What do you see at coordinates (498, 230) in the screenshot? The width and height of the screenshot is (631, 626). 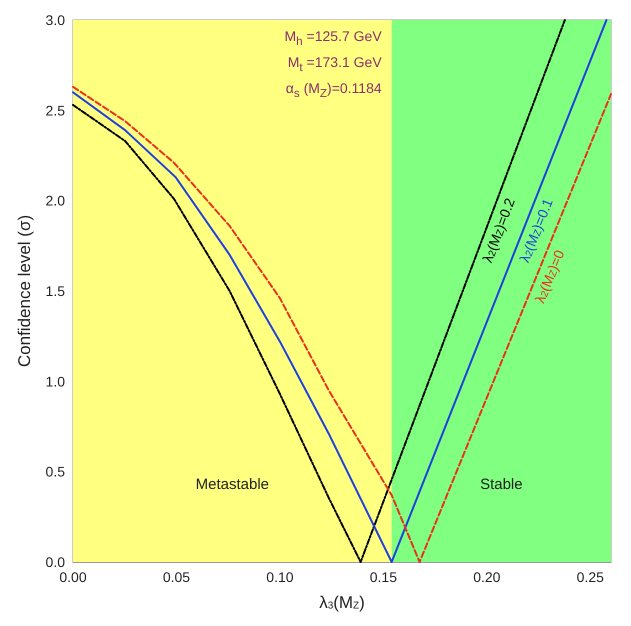 I see `text: λ2(MZ)=0.2` at bounding box center [498, 230].